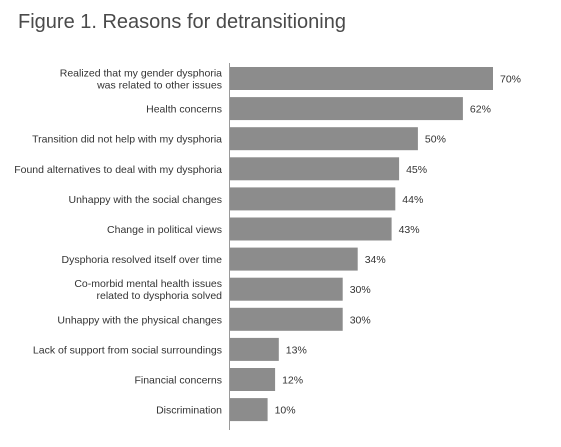 The width and height of the screenshot is (561, 447). Describe the element at coordinates (184, 110) in the screenshot. I see `category-label-1: Health concerns` at that location.